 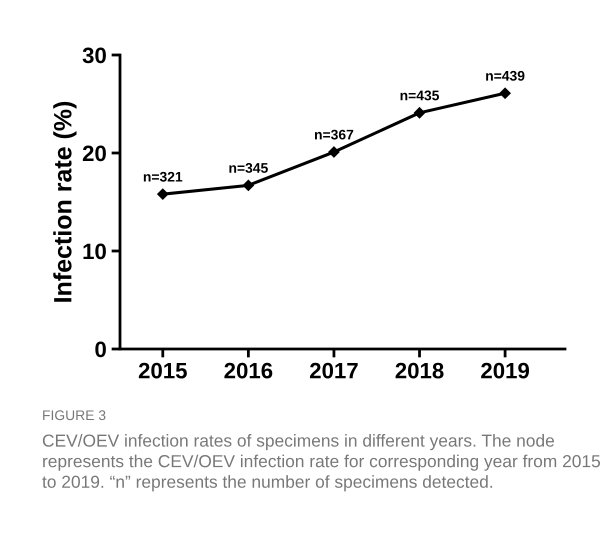 I want to click on text: n=345, so click(x=248, y=168).